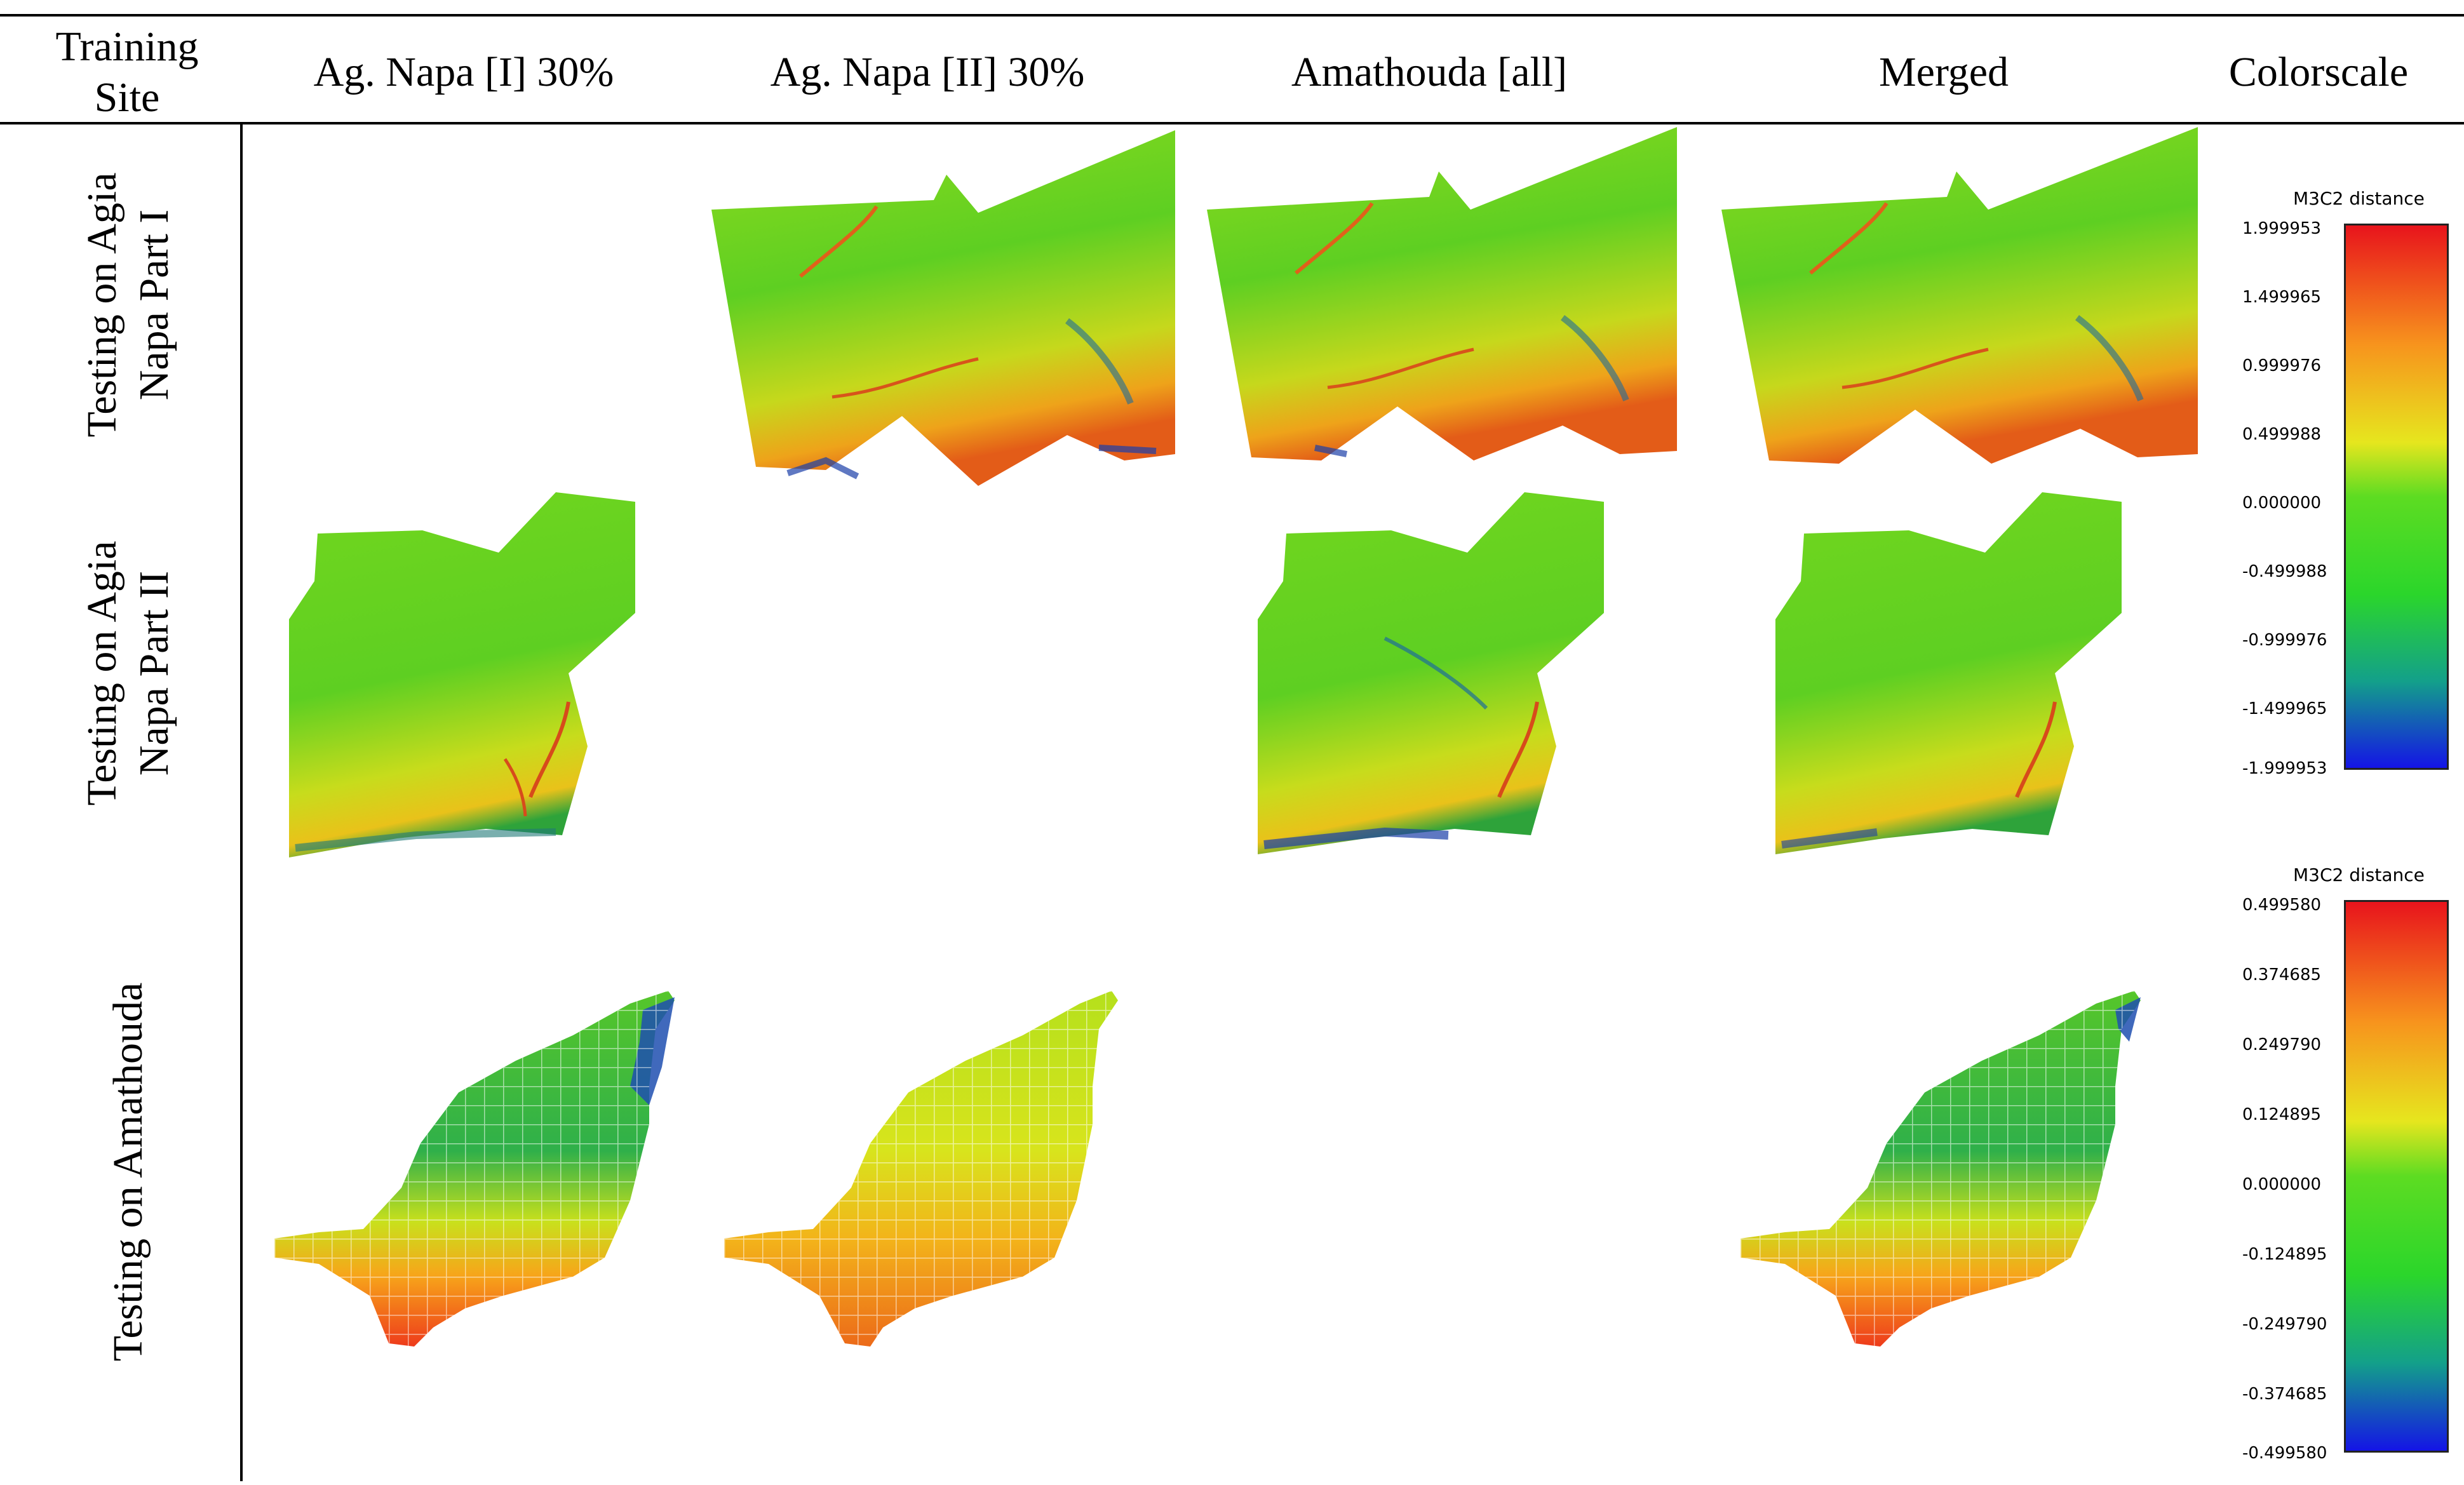  What do you see at coordinates (2282, 1115) in the screenshot?
I see `colorscale-2-tick: 0.124895` at bounding box center [2282, 1115].